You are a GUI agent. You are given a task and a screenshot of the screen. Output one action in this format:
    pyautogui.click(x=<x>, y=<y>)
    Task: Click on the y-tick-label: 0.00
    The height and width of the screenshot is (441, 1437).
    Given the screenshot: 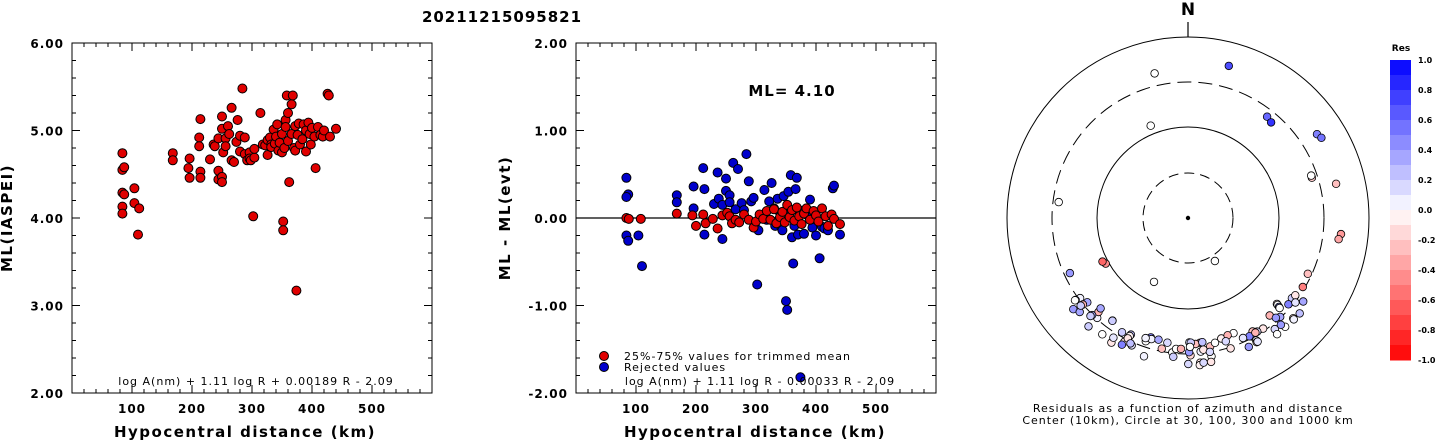 What is the action you would take?
    pyautogui.click(x=551, y=219)
    